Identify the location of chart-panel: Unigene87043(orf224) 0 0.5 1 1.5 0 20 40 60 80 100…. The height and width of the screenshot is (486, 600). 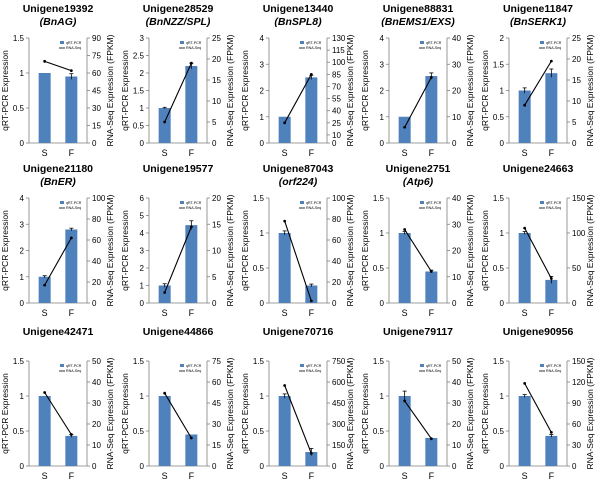
(297, 240).